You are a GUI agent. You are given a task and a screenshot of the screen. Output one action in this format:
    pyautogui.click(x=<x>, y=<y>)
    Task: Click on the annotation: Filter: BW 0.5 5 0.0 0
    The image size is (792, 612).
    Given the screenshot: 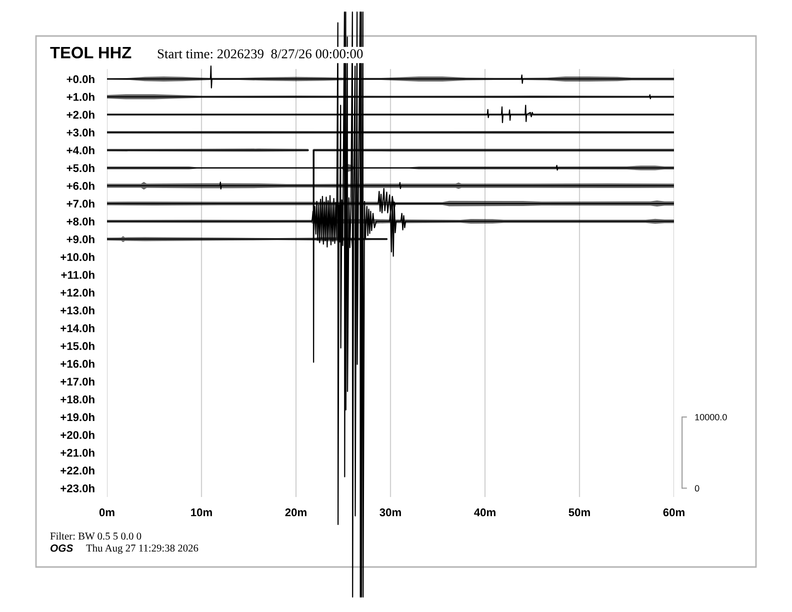 What is the action you would take?
    pyautogui.click(x=96, y=536)
    